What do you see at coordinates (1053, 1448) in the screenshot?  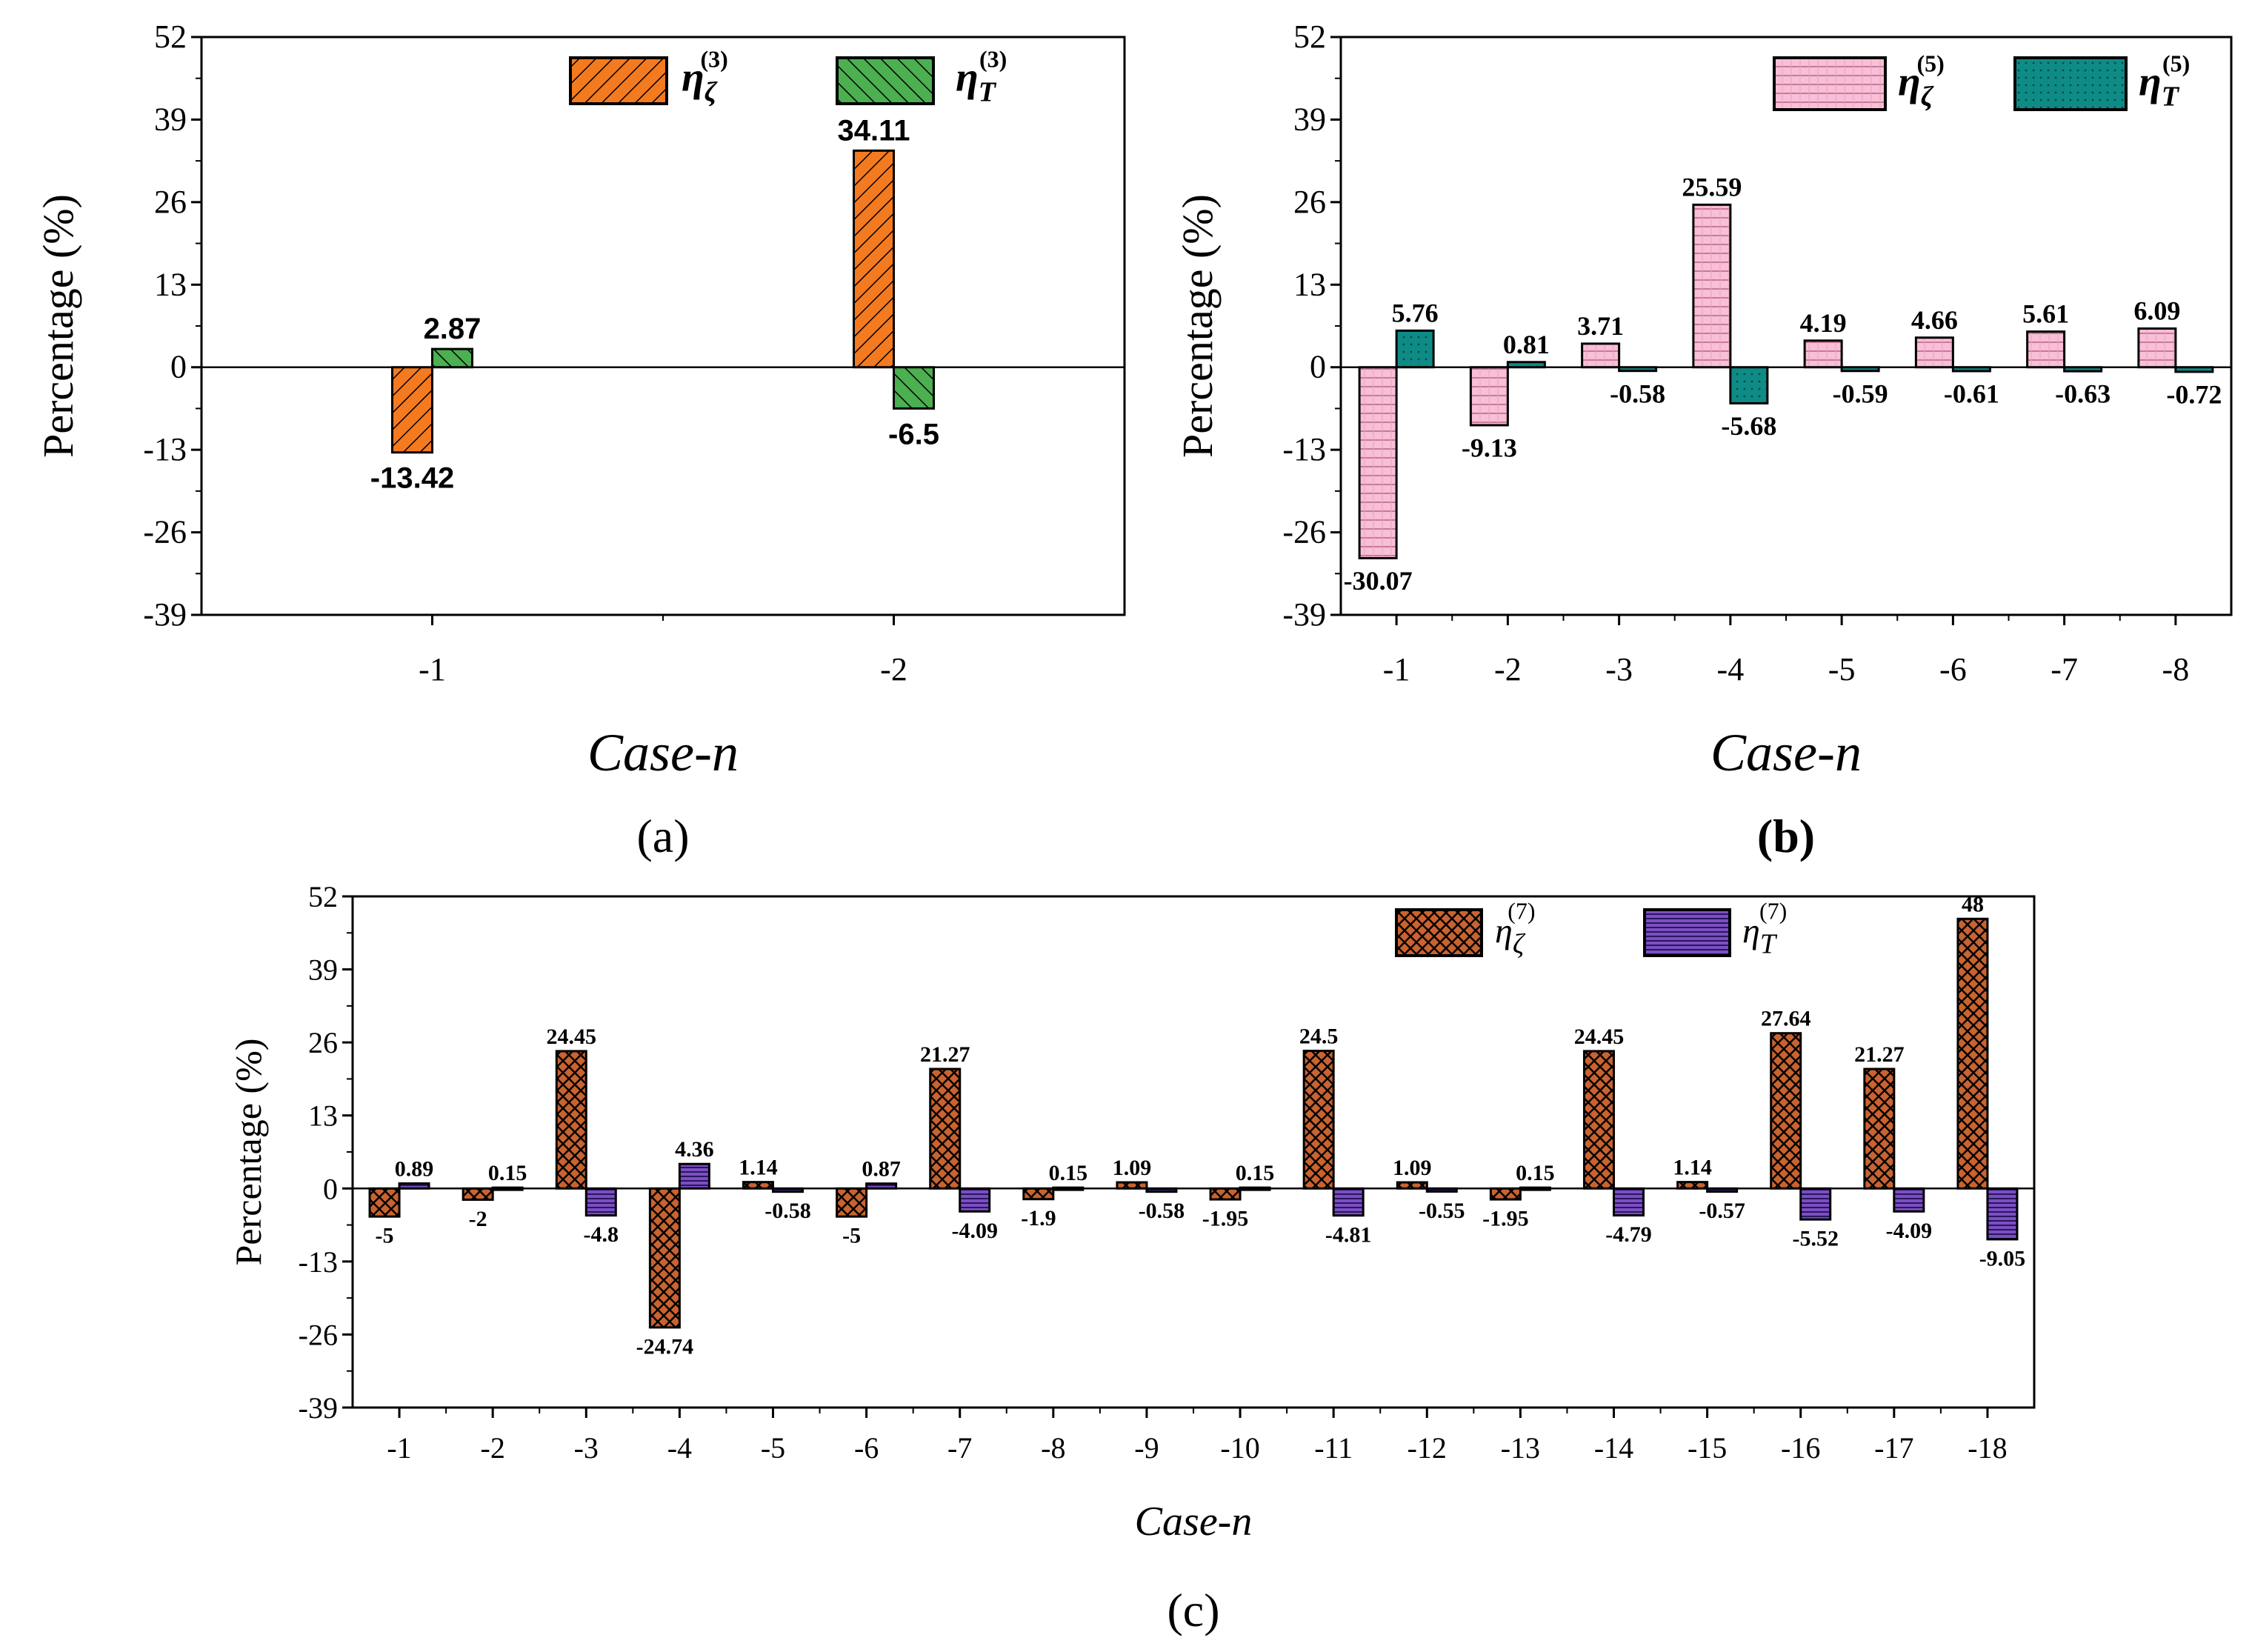 I see `x-tick-label: -8` at bounding box center [1053, 1448].